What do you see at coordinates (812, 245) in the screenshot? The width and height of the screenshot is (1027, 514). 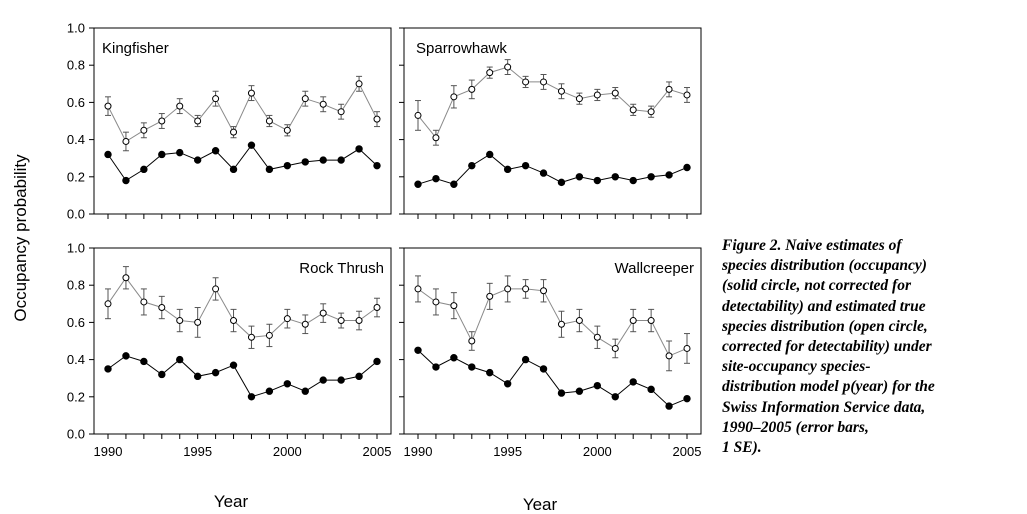 I see `caption-line: Figure 2. Naive estimates of` at bounding box center [812, 245].